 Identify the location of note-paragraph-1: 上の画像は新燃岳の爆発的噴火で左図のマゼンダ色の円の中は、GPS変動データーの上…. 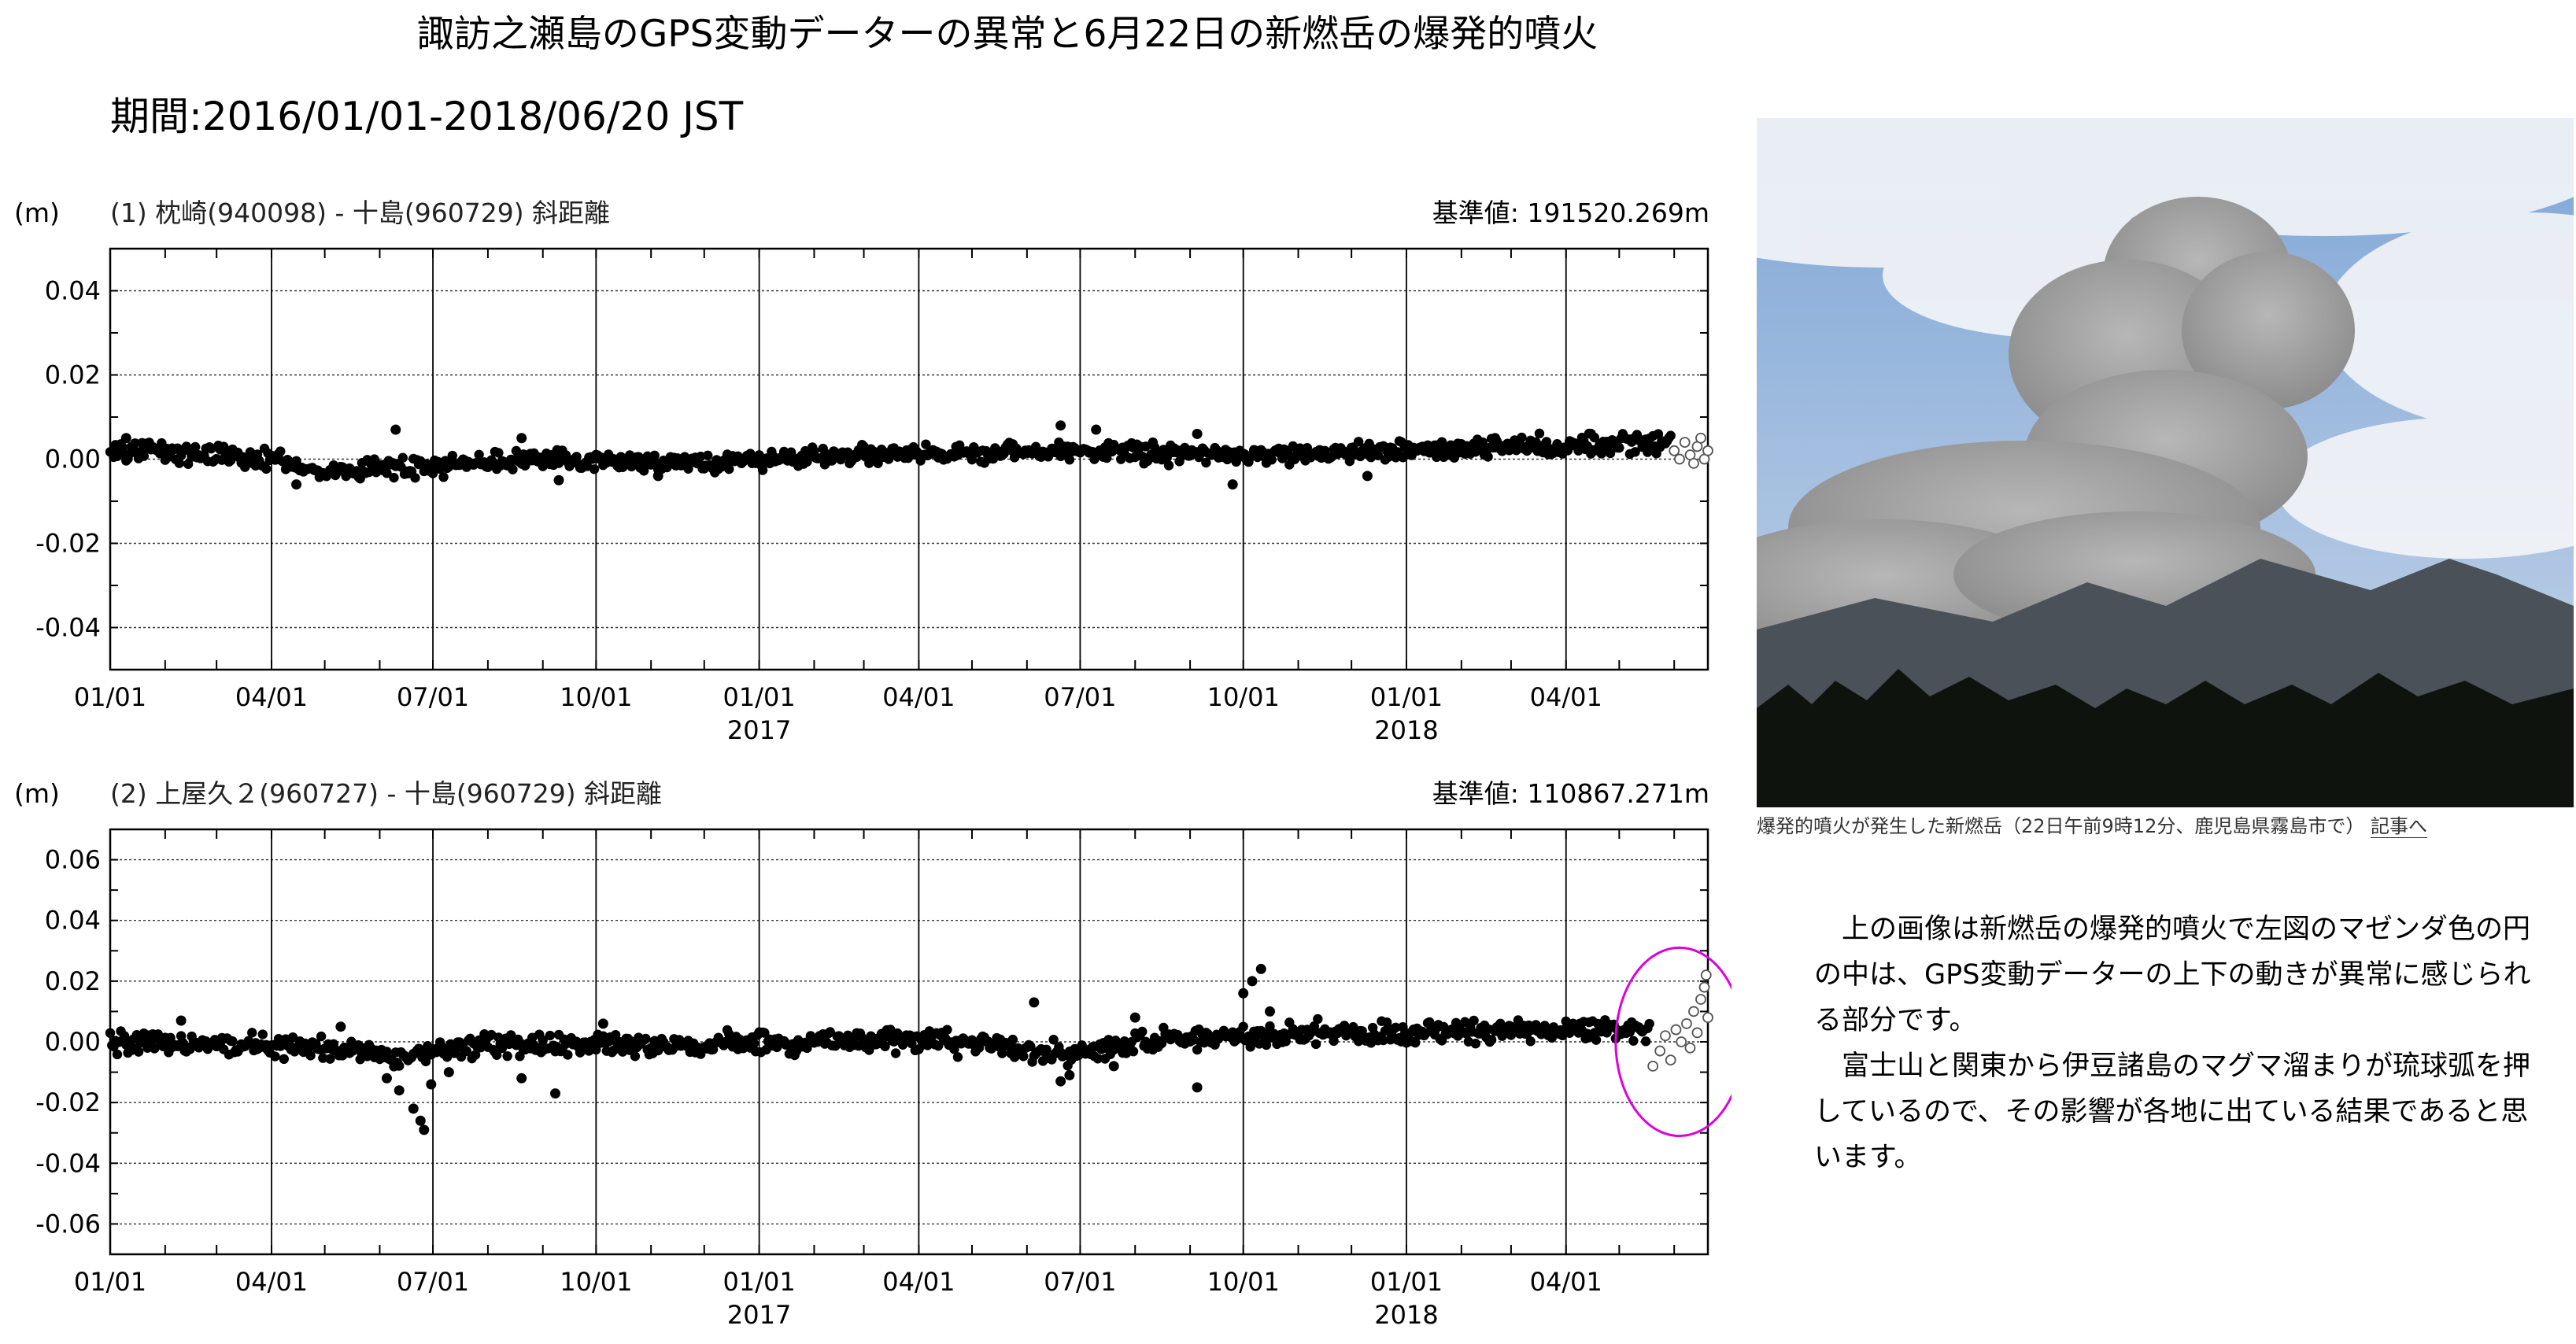
(2172, 975).